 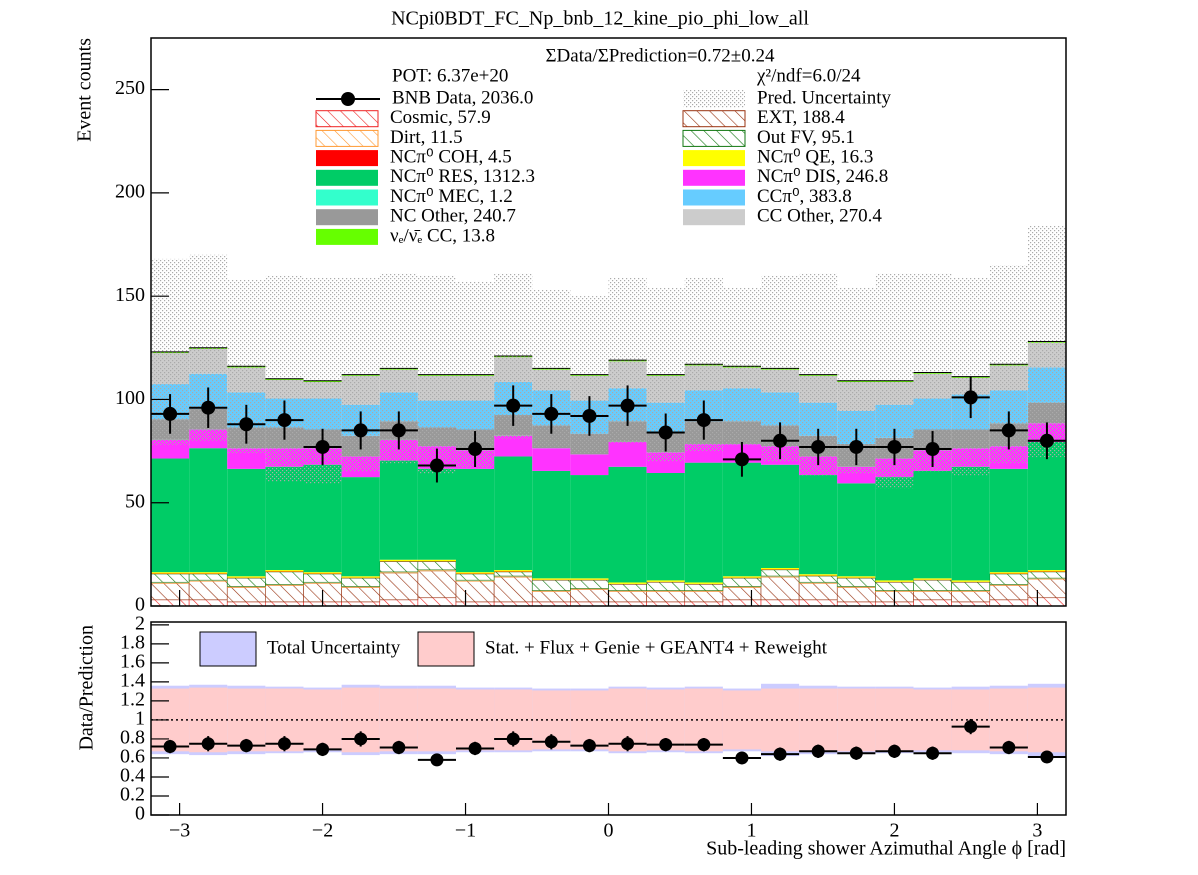 I want to click on x-tick-label: −2, so click(x=322, y=831).